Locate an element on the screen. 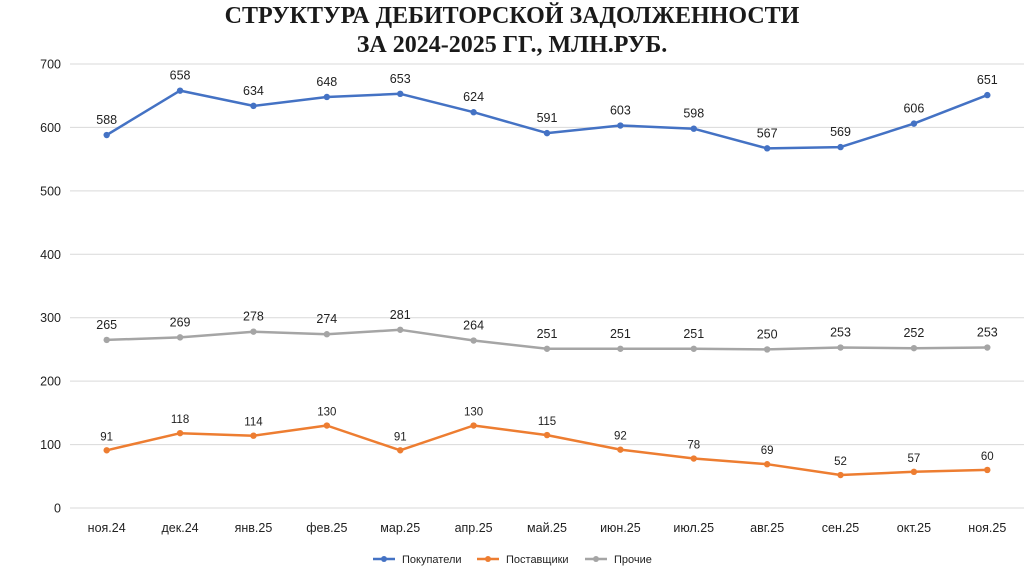 The height and width of the screenshot is (574, 1024). x-tick-label: дек.24 is located at coordinates (180, 528).